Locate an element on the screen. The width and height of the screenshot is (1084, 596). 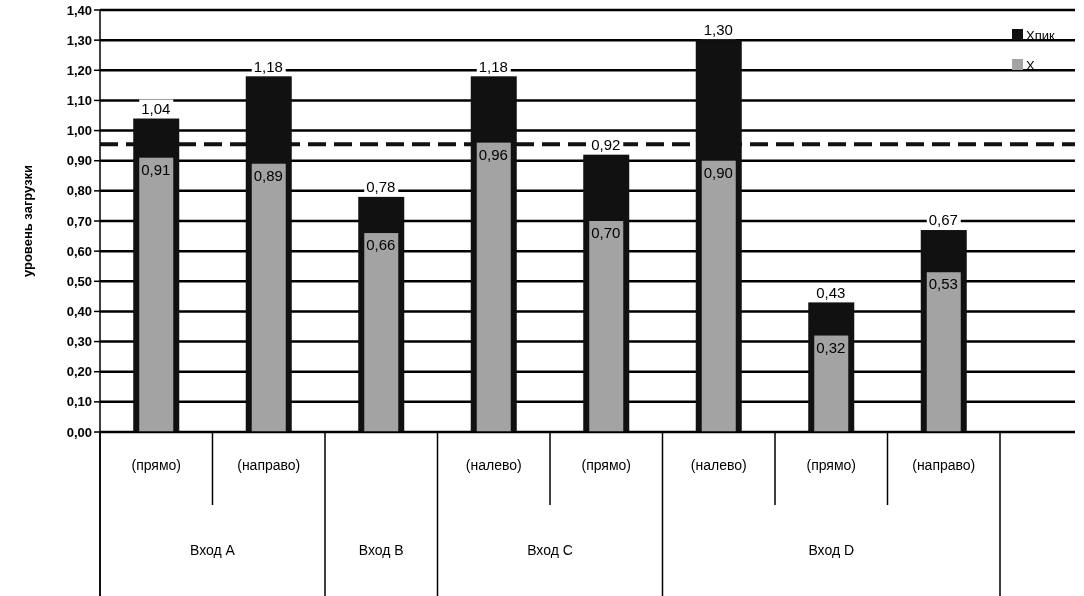
y-tick-label: 0,70 is located at coordinates (79, 221).